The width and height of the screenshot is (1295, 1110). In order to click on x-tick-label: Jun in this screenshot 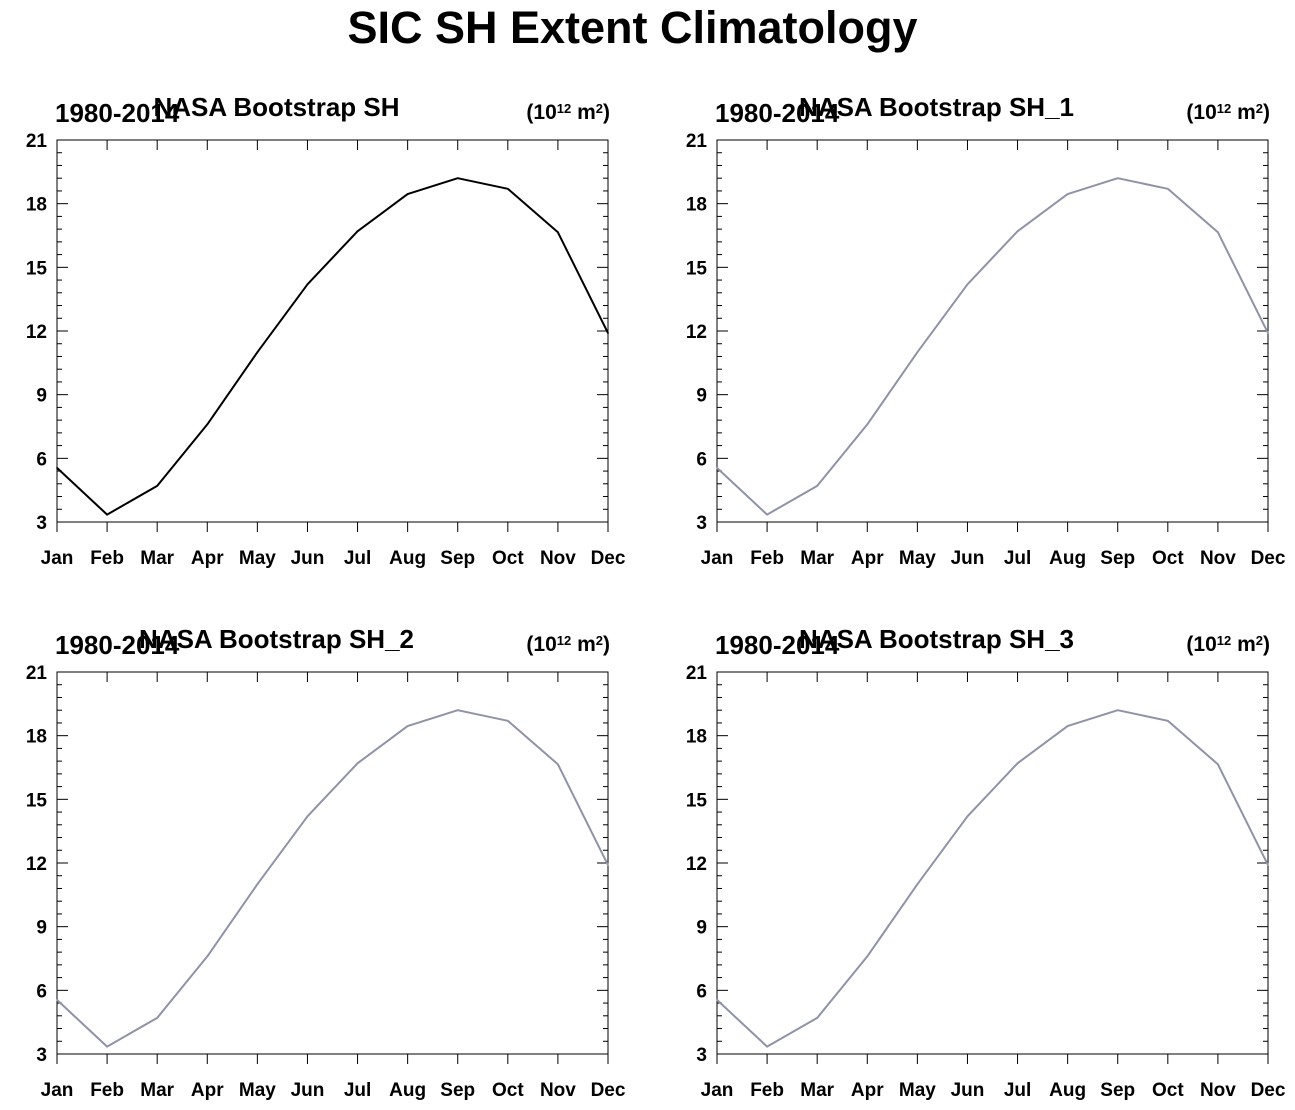, I will do `click(308, 1090)`.